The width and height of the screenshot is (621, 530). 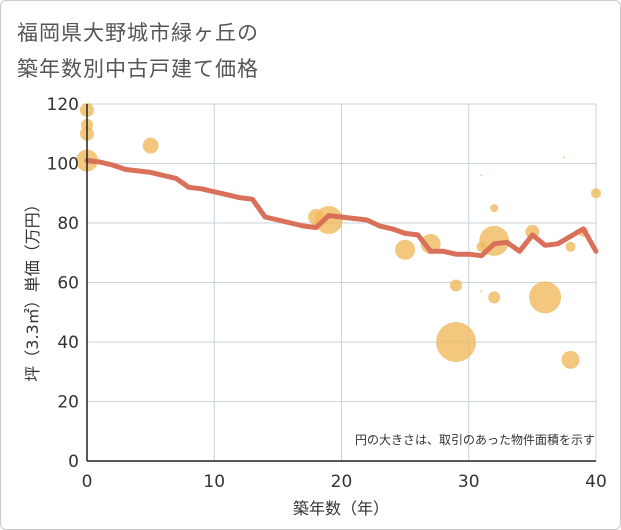 What do you see at coordinates (68, 284) in the screenshot?
I see `y-tick-label: 60` at bounding box center [68, 284].